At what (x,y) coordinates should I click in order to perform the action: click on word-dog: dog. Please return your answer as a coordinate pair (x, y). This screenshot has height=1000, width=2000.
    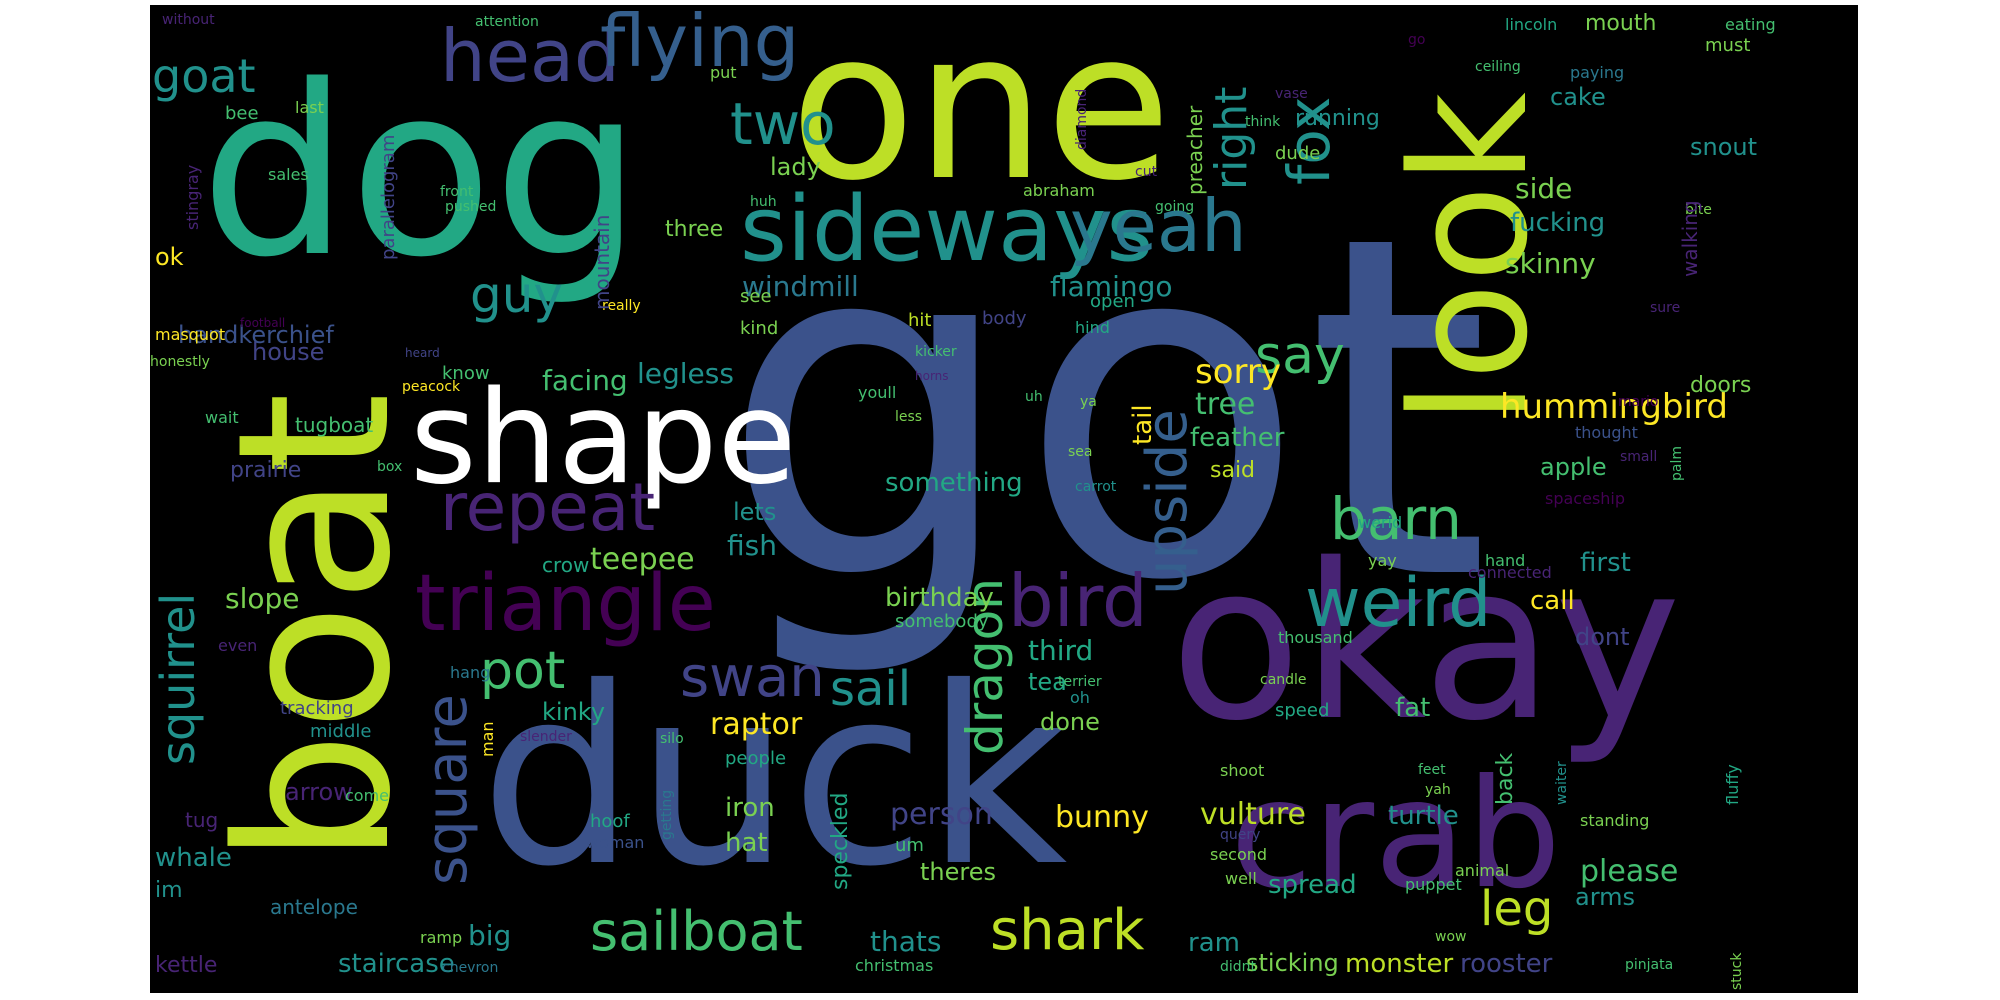
    Looking at the image, I should click on (421, 172).